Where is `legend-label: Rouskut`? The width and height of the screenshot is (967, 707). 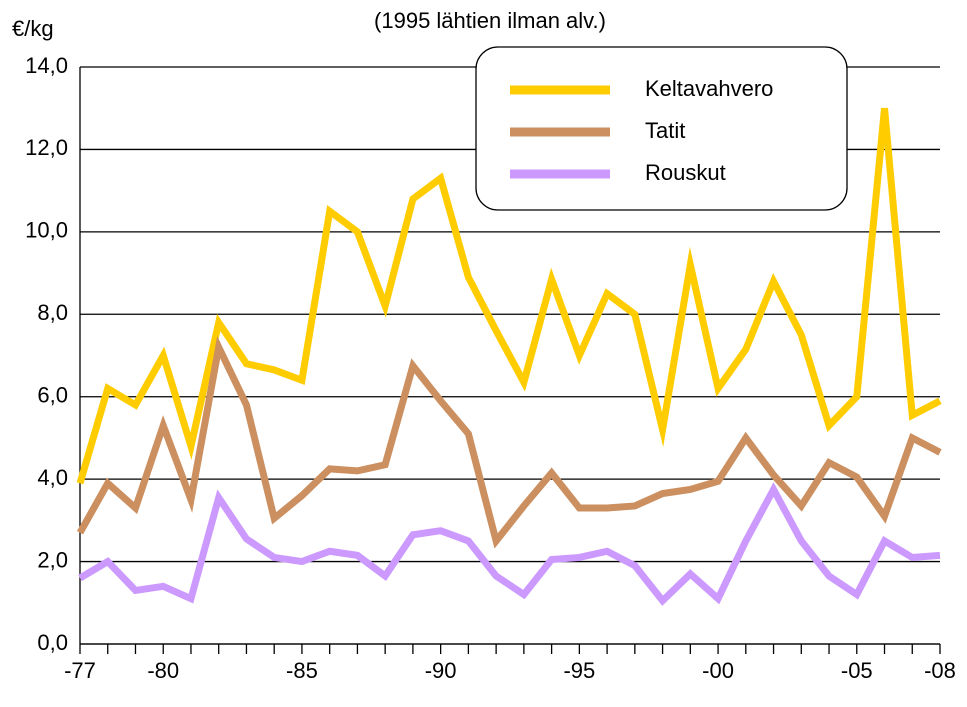 legend-label: Rouskut is located at coordinates (685, 172).